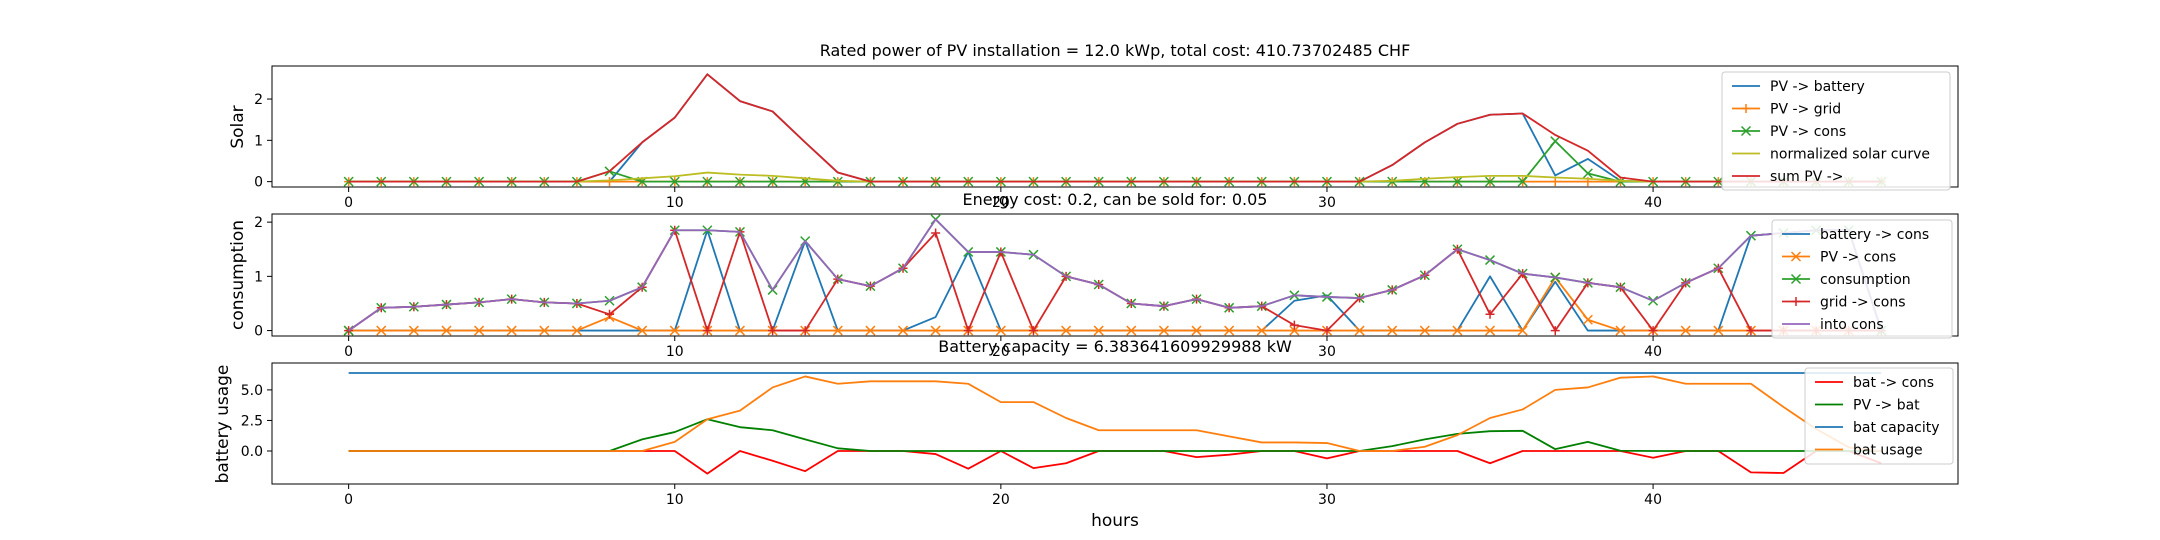 The image size is (2160, 540). Describe the element at coordinates (1896, 428) in the screenshot. I see `battery-legend-label: bat capacity` at that location.